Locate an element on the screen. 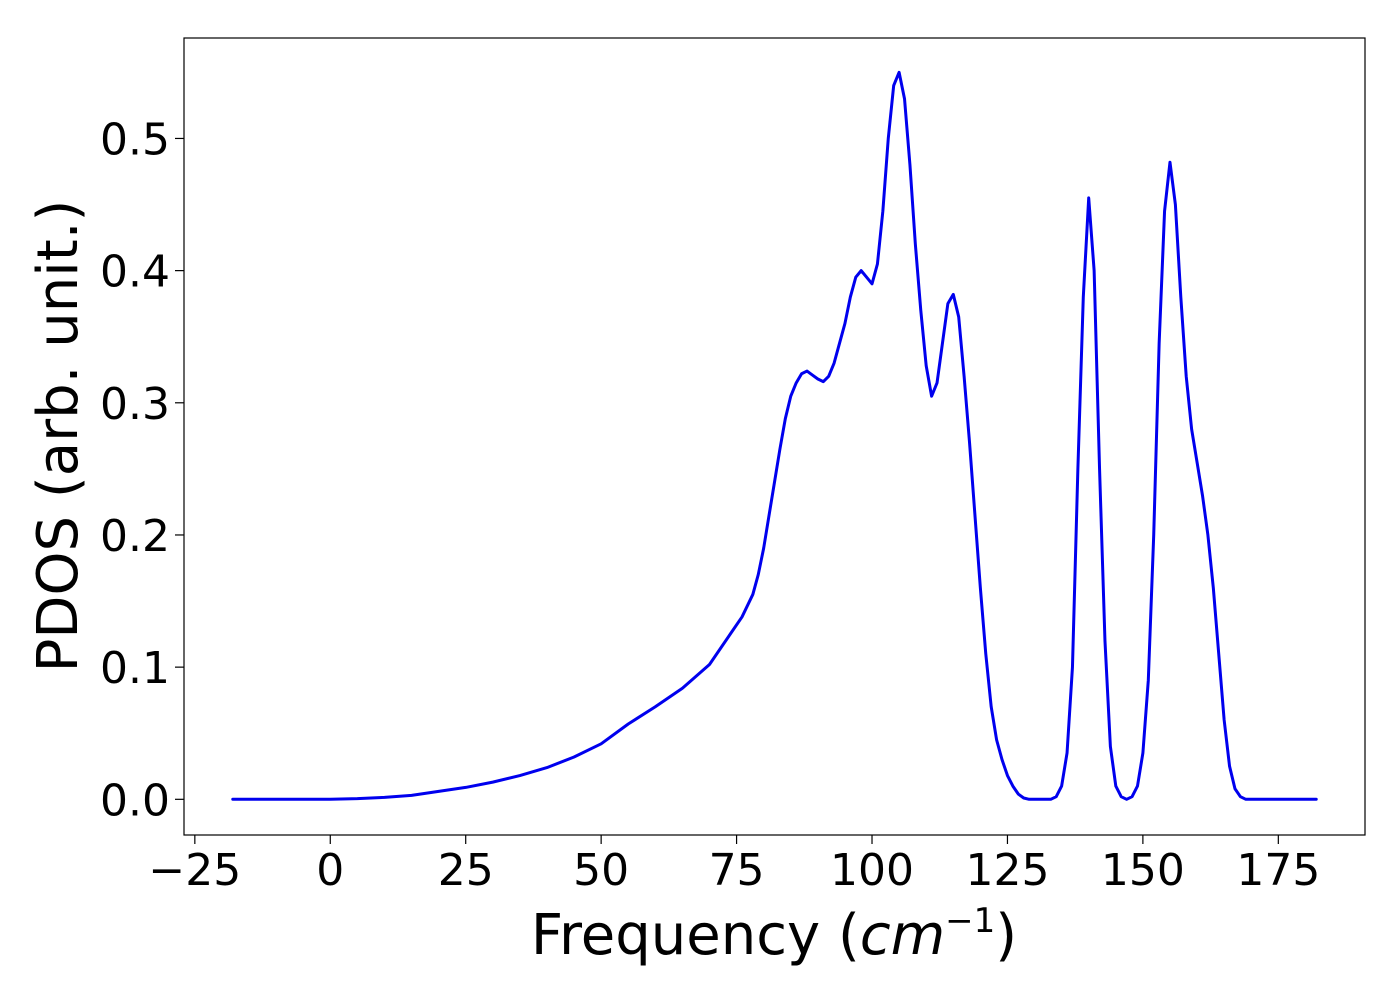 Image resolution: width=1400 pixels, height=1000 pixels. y-axis-label: PDOS (arb. unit.) is located at coordinates (58, 436).